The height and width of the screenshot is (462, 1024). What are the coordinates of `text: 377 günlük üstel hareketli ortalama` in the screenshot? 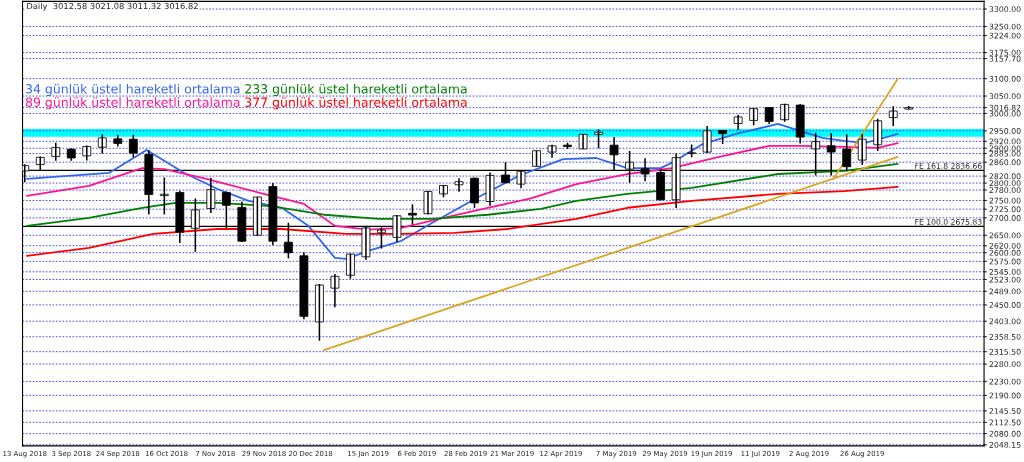 It's located at (356, 103).